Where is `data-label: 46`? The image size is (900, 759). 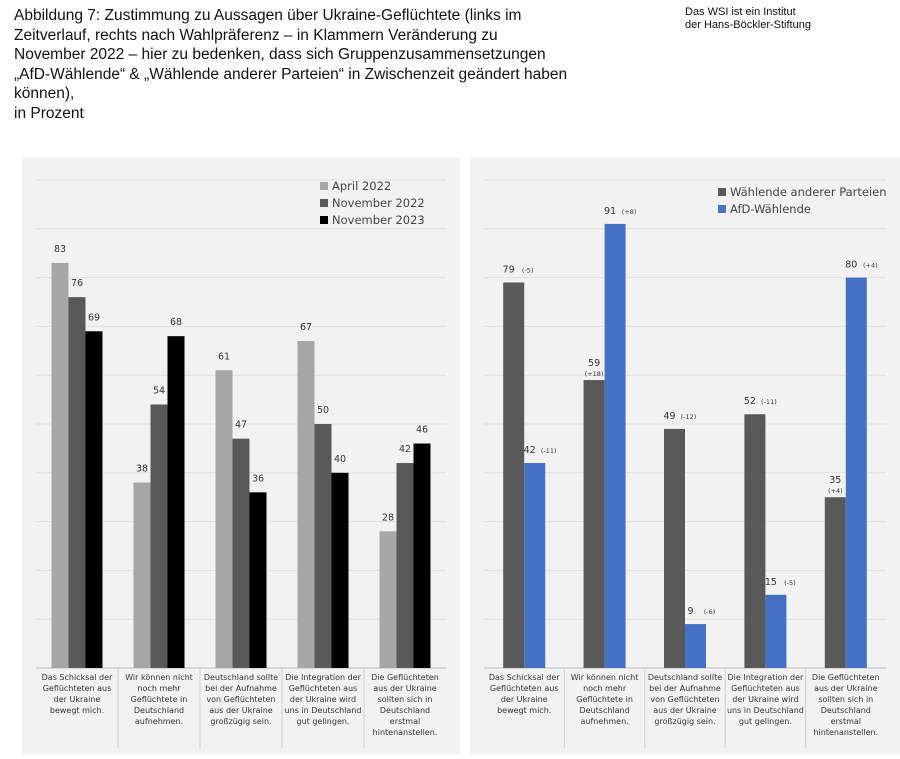 data-label: 46 is located at coordinates (422, 430).